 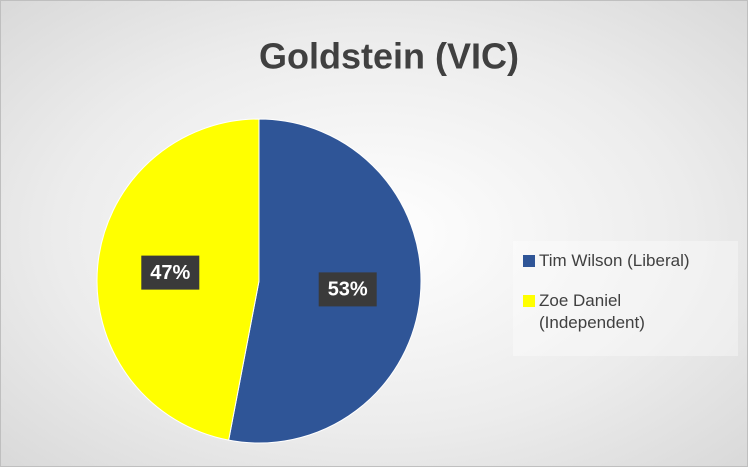 I want to click on legend-item: Zoe Daniel (Independent), so click(x=628, y=312).